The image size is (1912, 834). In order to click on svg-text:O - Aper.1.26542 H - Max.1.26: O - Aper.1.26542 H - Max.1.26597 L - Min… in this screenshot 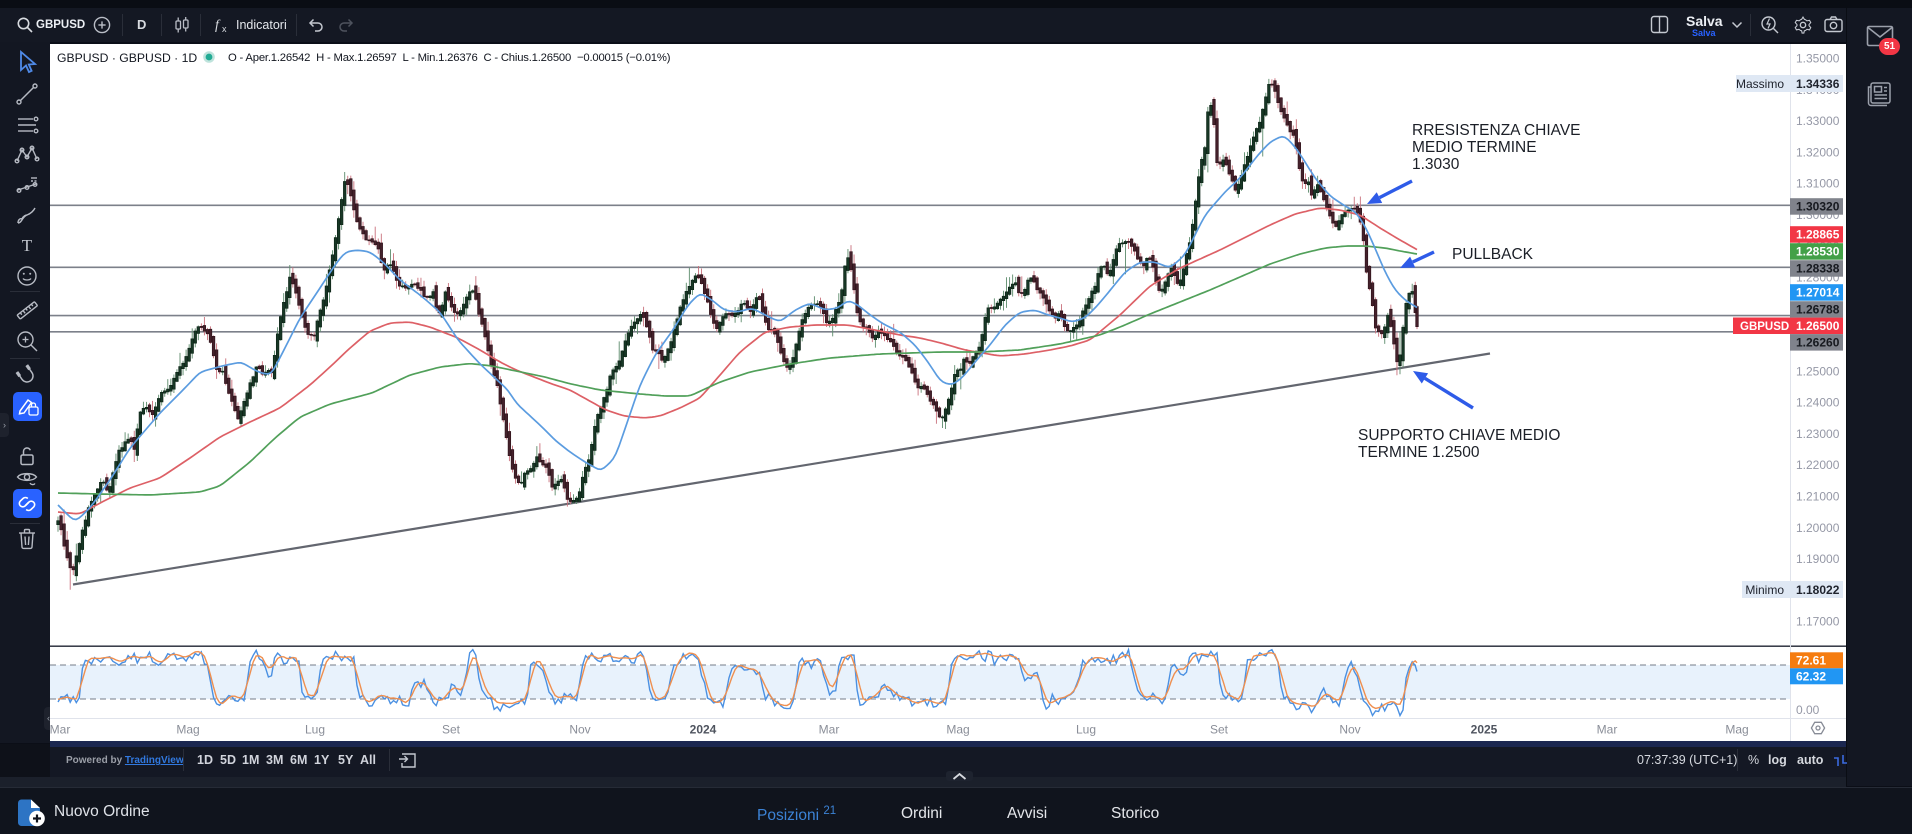, I will do `click(449, 58)`.